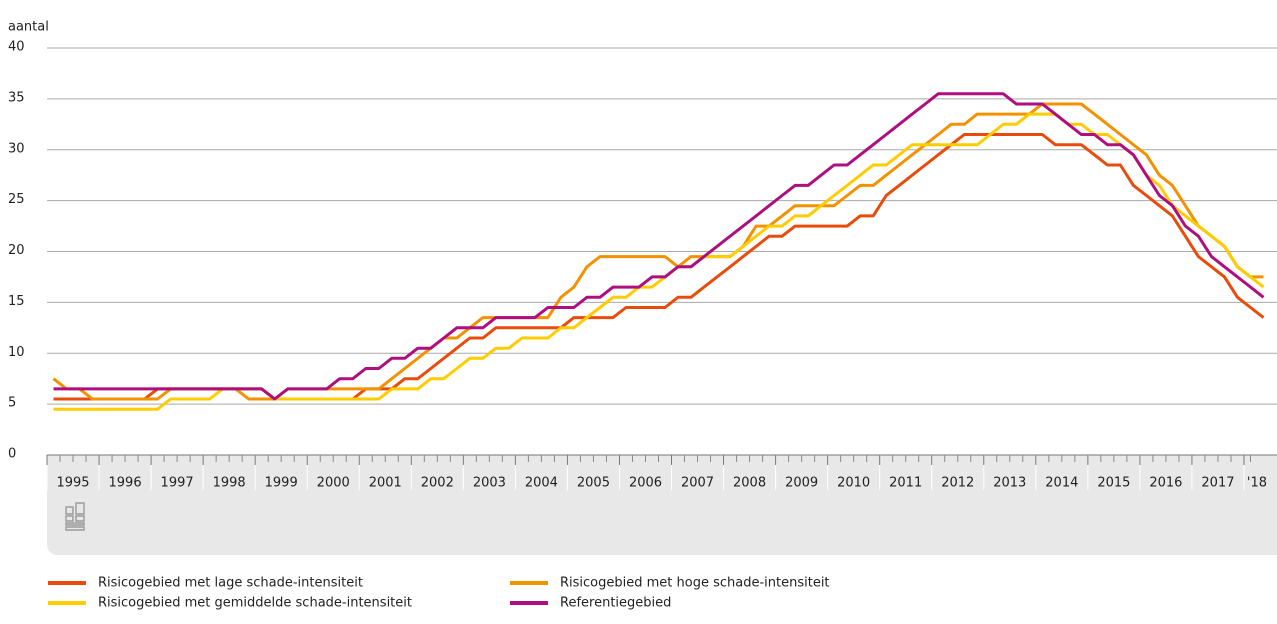  I want to click on y-tick-label: 40, so click(16, 47).